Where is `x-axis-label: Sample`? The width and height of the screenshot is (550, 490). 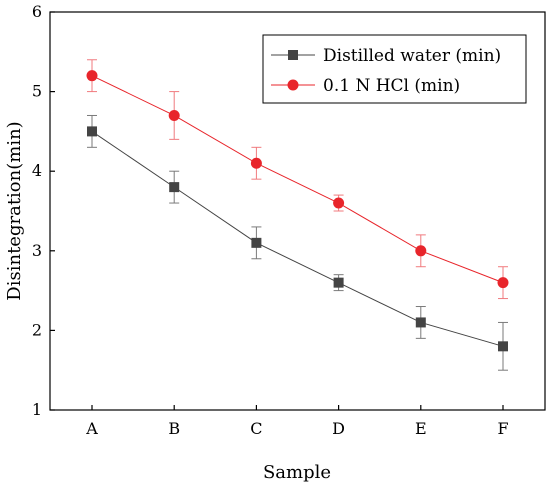 x-axis-label: Sample is located at coordinates (297, 472).